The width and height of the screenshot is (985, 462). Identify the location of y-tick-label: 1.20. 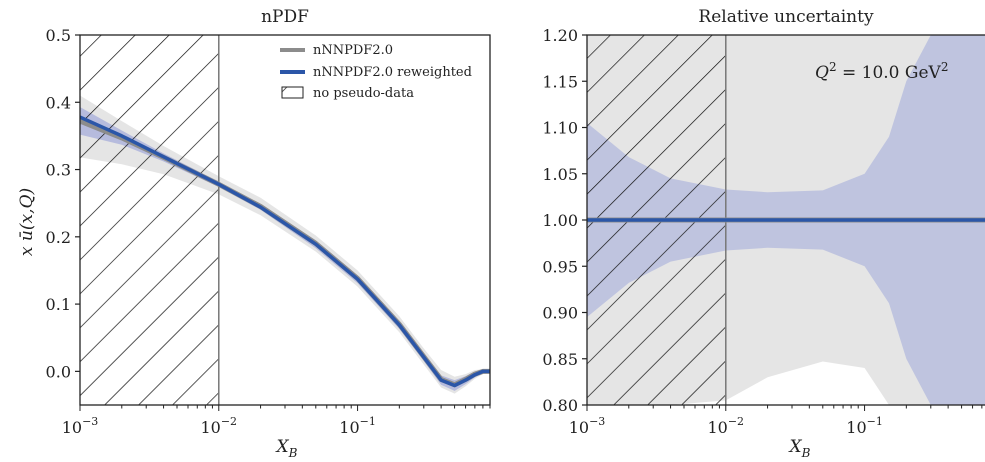
(560, 35).